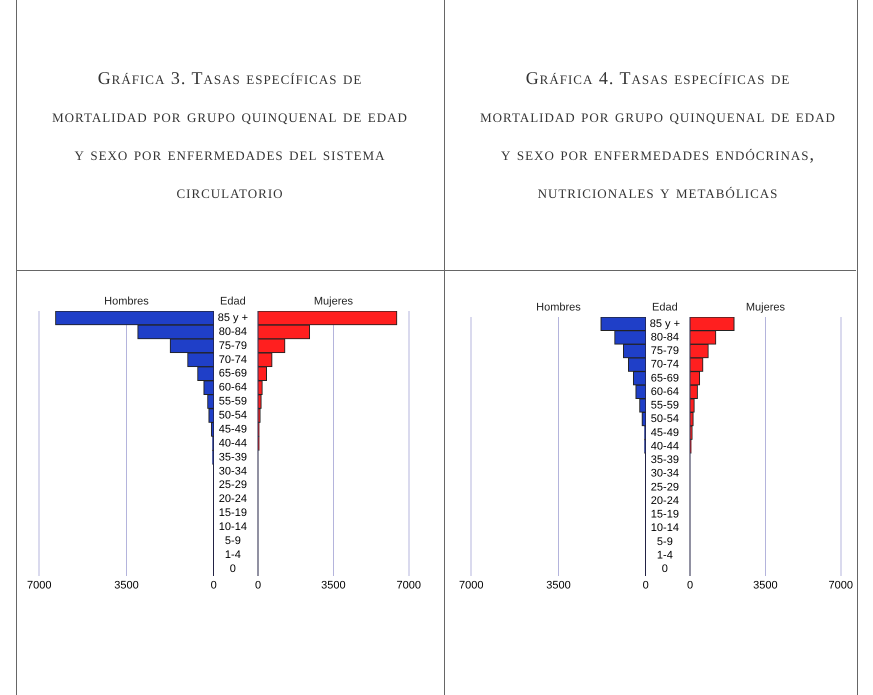  What do you see at coordinates (658, 135) in the screenshot?
I see `chart-title: Gráfica 4. Tasas específicas de mortalidad por grupo quinquenal de edad y sexo por enfermedades endócrinas, nutricionales y metabólicas` at bounding box center [658, 135].